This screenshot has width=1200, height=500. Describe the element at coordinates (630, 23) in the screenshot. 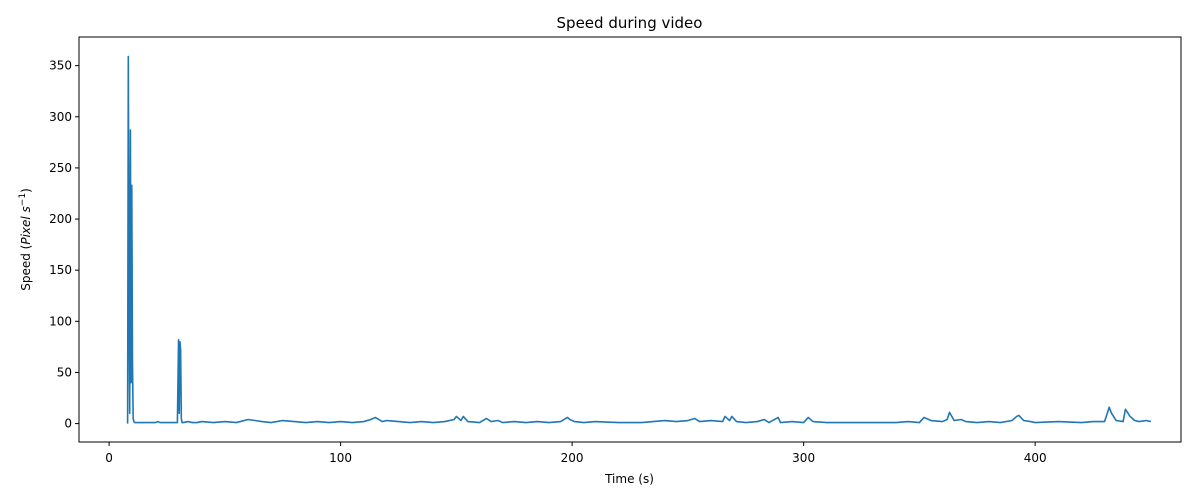

I see `chart-title: Speed during video` at that location.